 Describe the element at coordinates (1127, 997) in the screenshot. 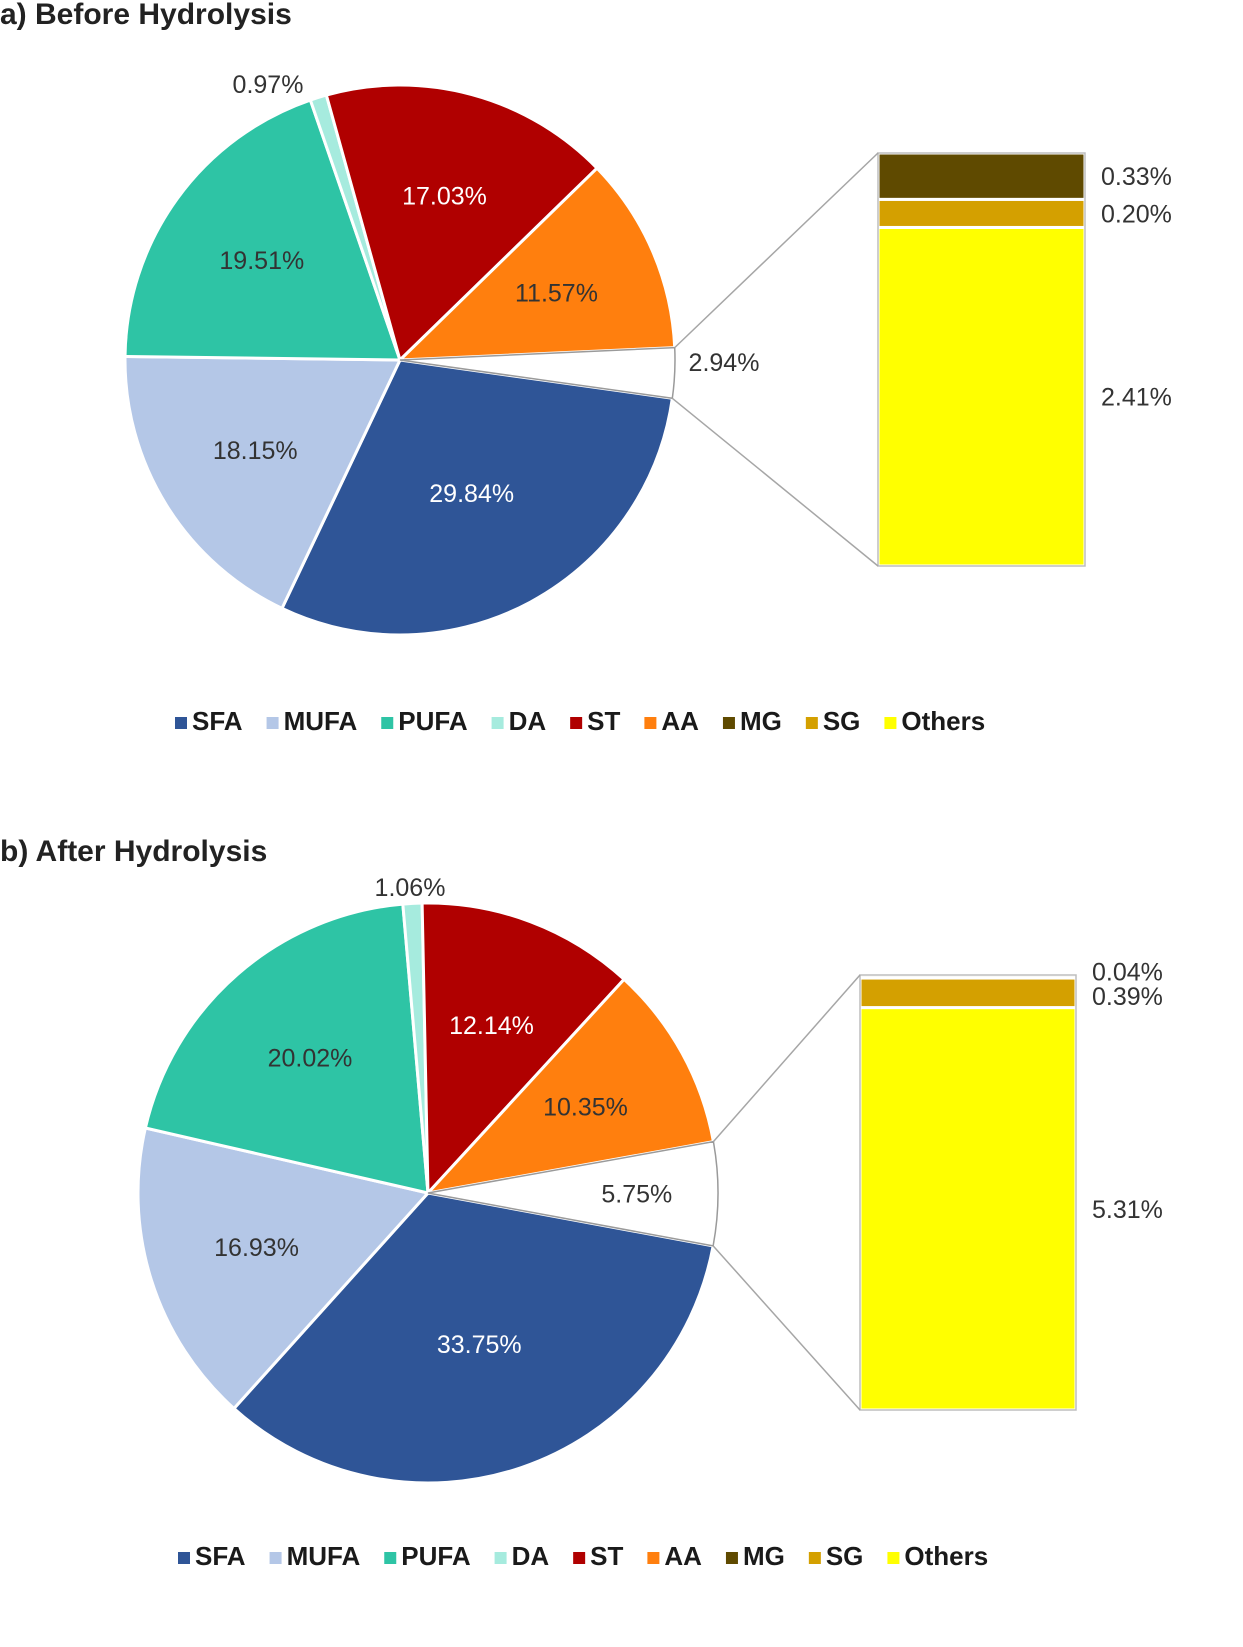

I see `stack-label-sg: 0.39%` at that location.